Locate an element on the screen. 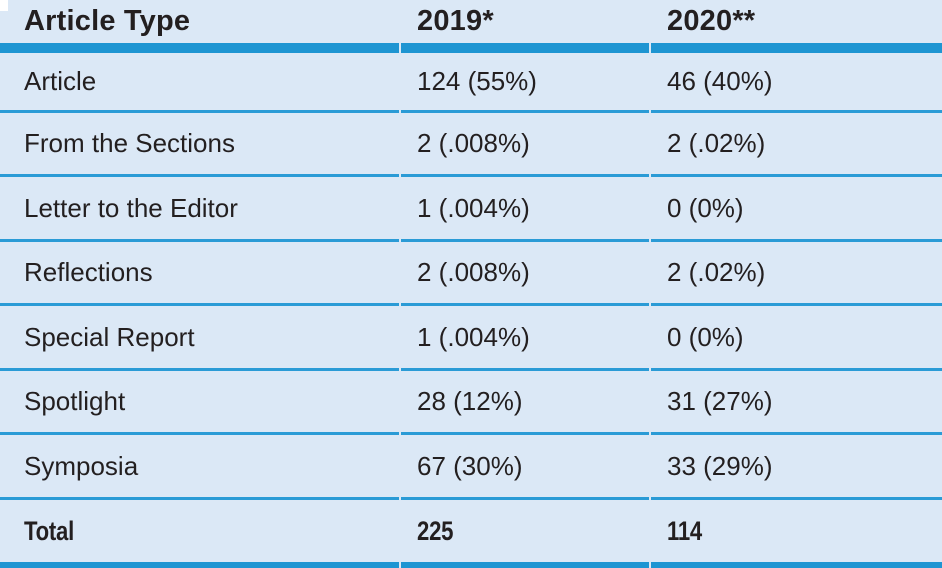  table-row: Special Report 1 (.004%) 0 (0%) is located at coordinates (471, 338).